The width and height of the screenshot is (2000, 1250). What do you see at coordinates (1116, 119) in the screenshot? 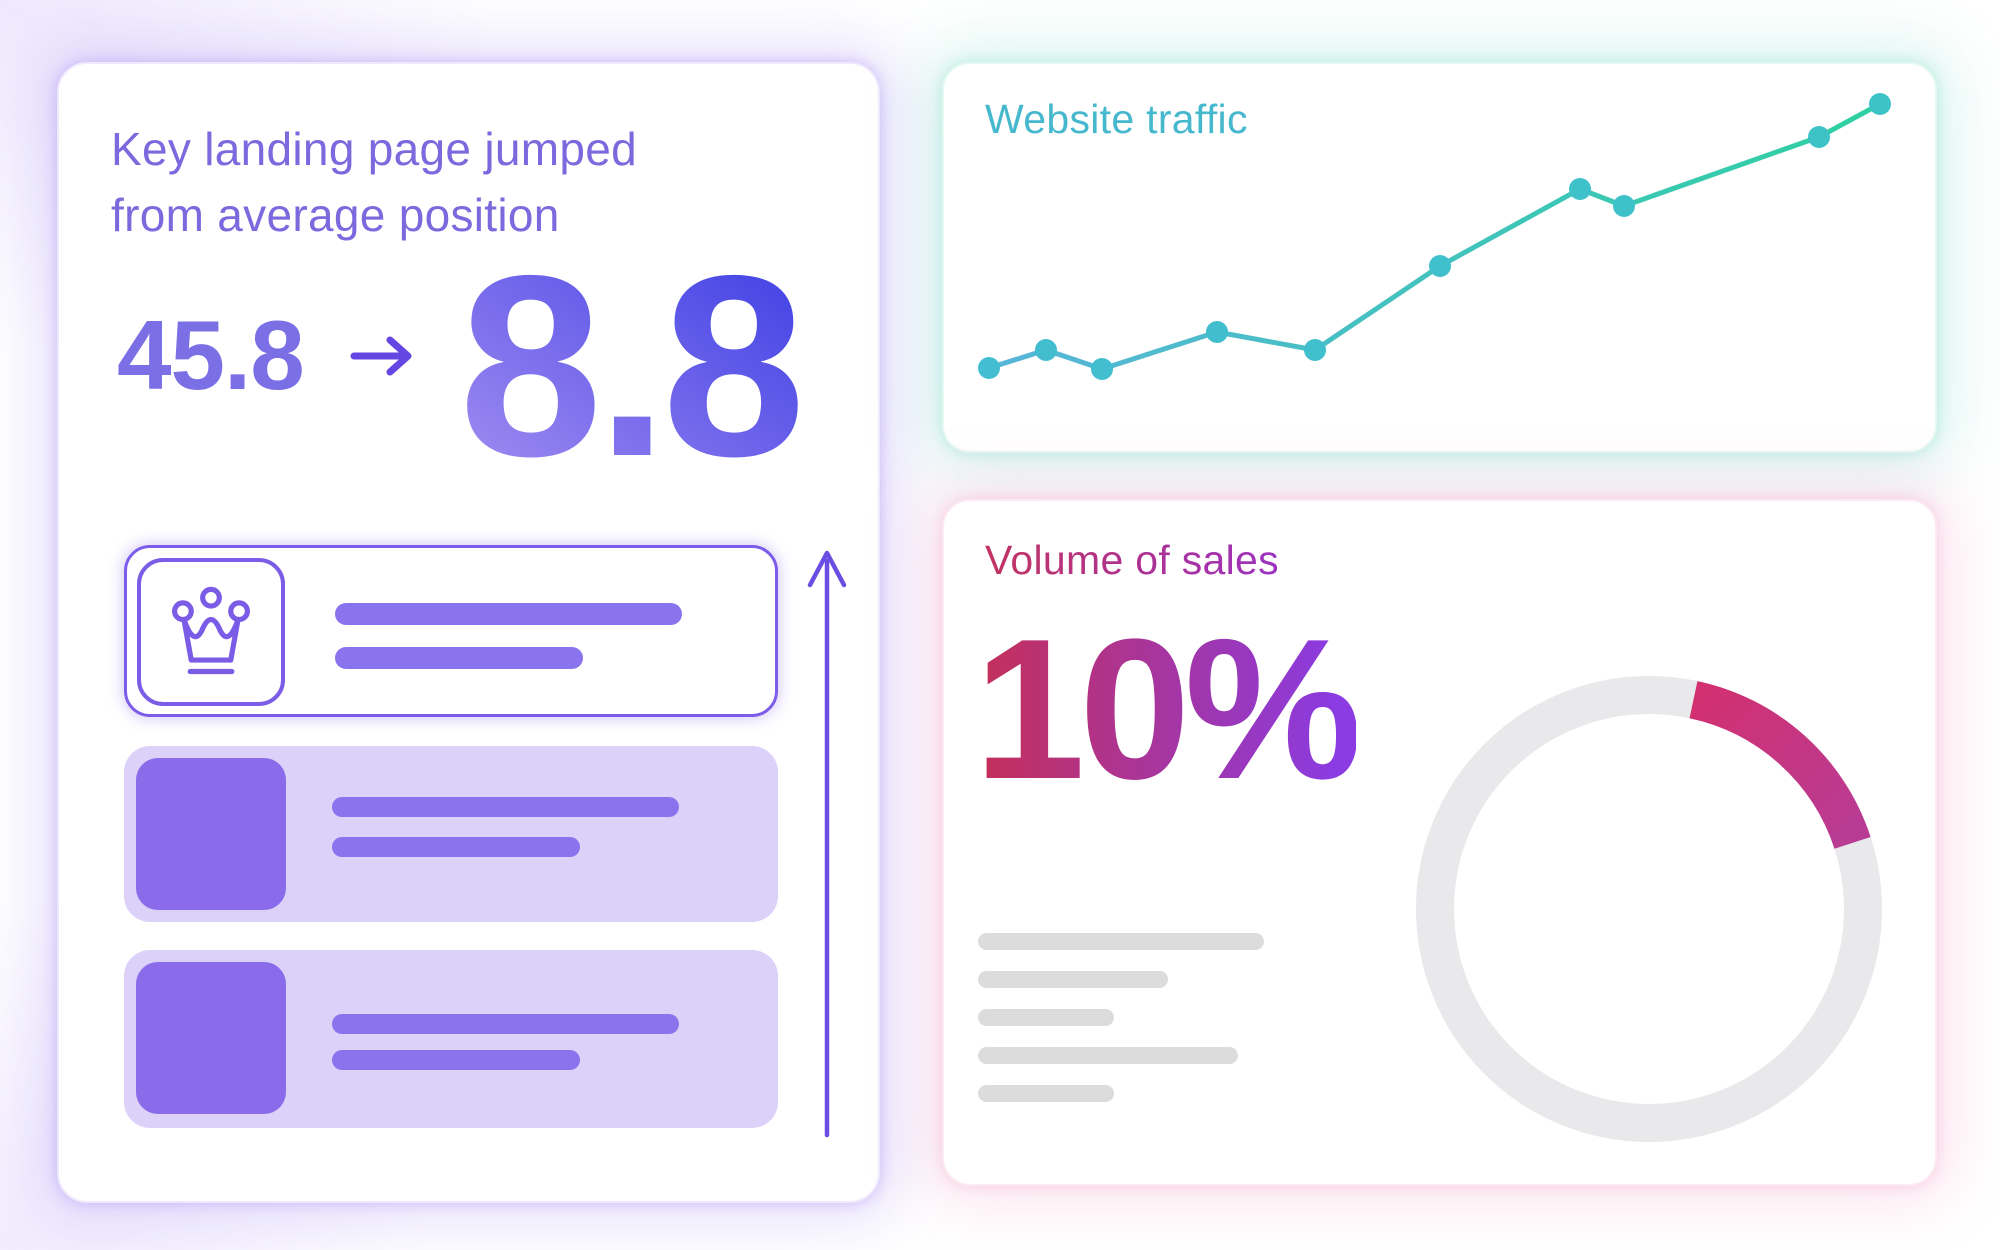
I see `traffic-card-title: Website traffic` at bounding box center [1116, 119].